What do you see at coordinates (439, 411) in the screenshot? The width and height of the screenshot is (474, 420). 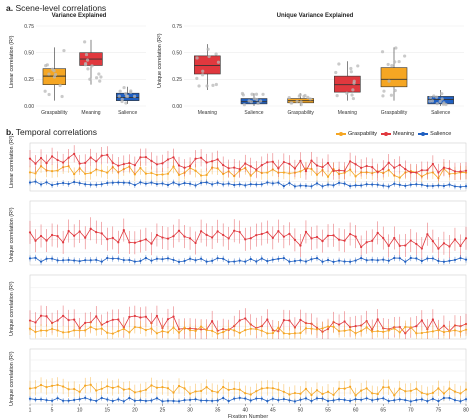 I see `x-tick-label: 75` at bounding box center [439, 411].